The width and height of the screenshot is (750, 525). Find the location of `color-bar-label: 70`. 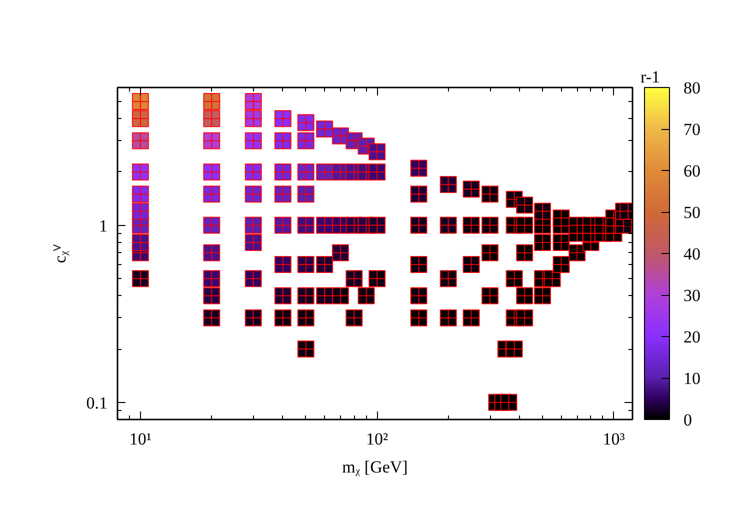

color-bar-label: 70 is located at coordinates (692, 129).